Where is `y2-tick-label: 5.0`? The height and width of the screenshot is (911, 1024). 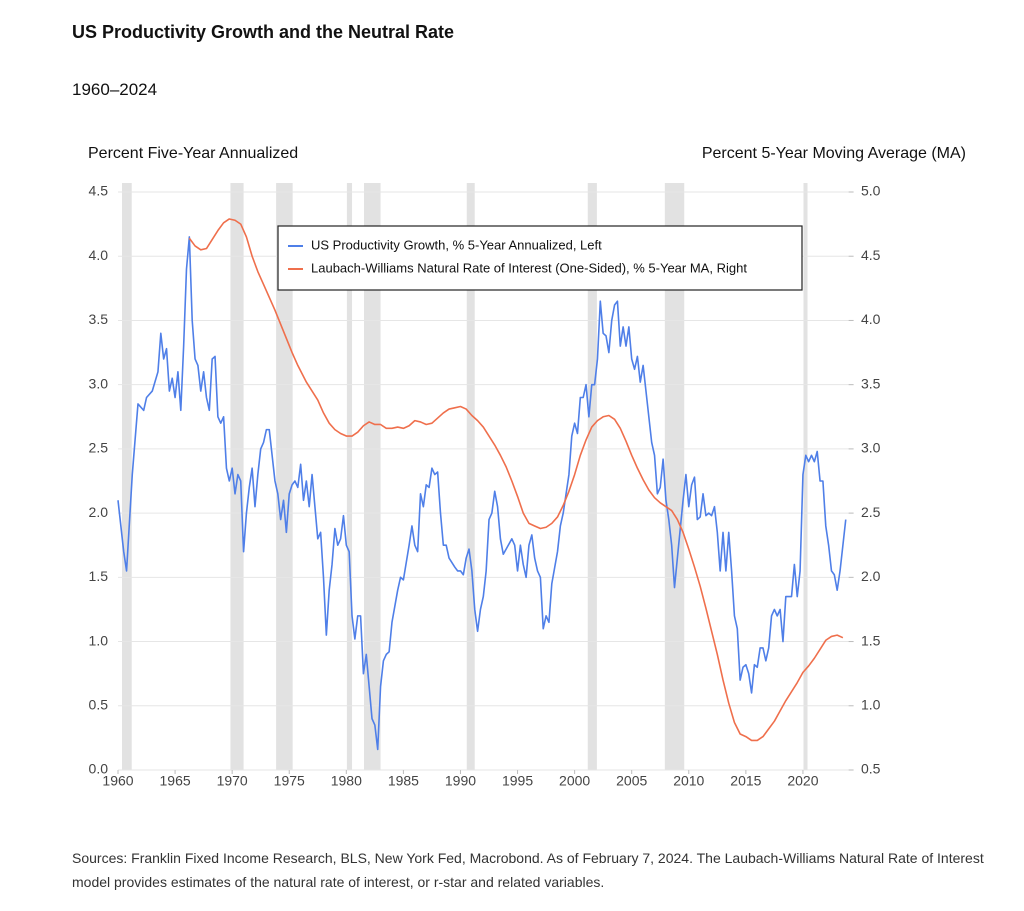
y2-tick-label: 5.0 is located at coordinates (871, 191).